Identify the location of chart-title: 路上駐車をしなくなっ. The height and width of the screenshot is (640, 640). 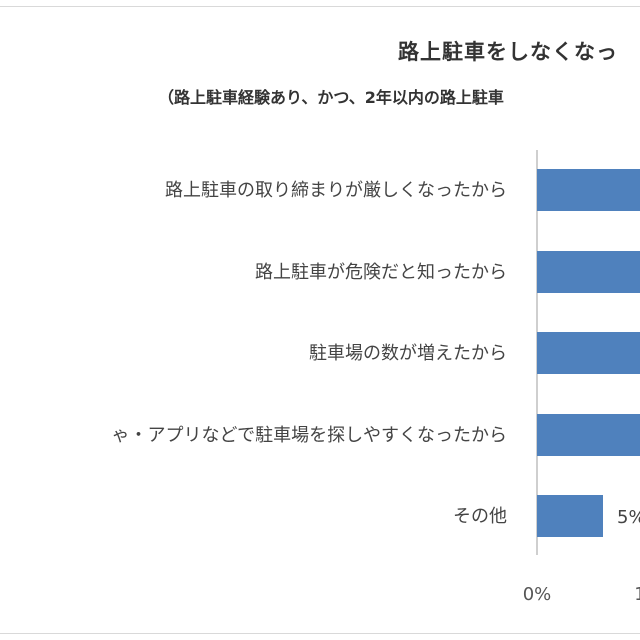
(508, 52).